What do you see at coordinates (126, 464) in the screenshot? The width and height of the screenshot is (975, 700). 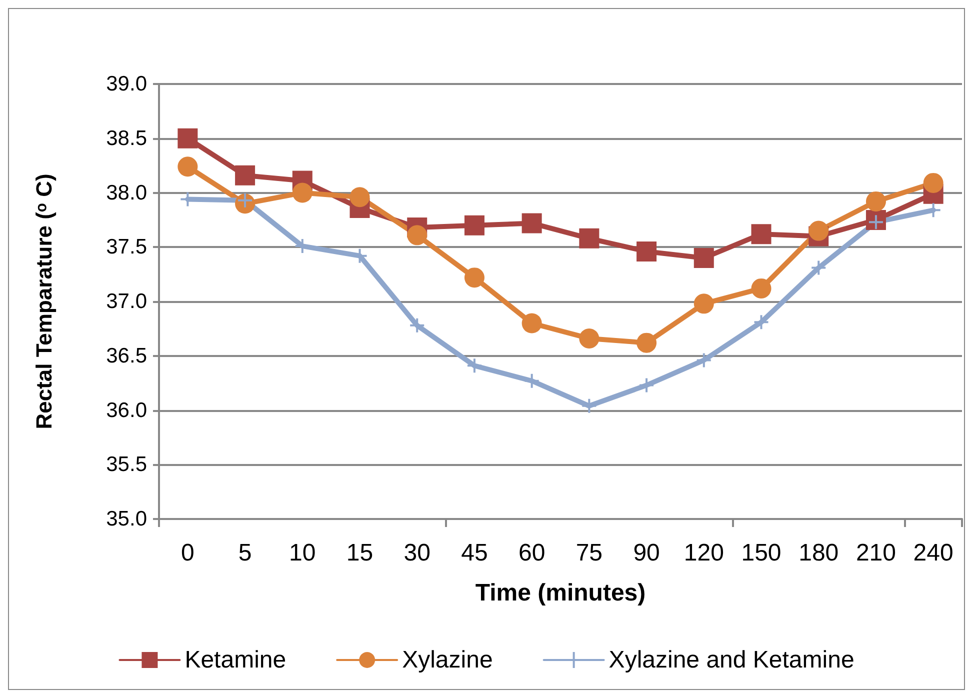 I see `y-tick-label: 35.5` at bounding box center [126, 464].